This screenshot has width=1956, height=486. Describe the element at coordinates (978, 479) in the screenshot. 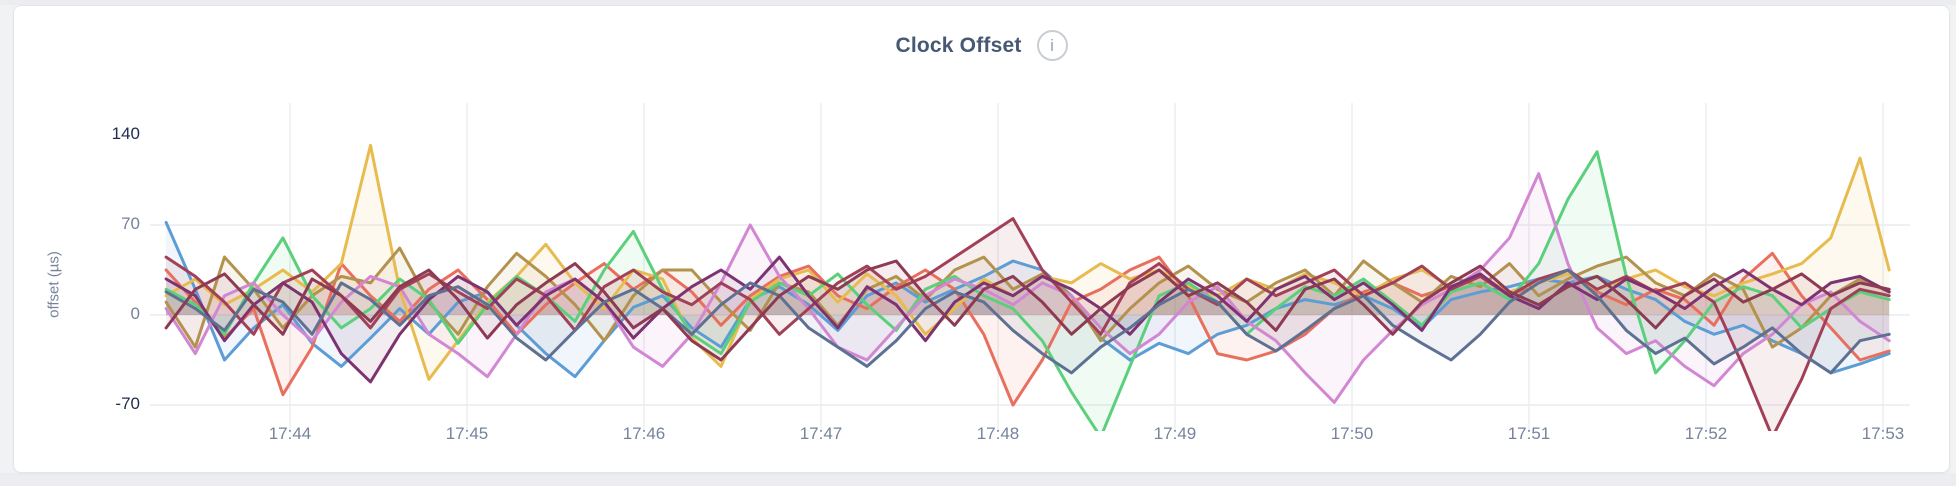

I see `bottom-band` at that location.